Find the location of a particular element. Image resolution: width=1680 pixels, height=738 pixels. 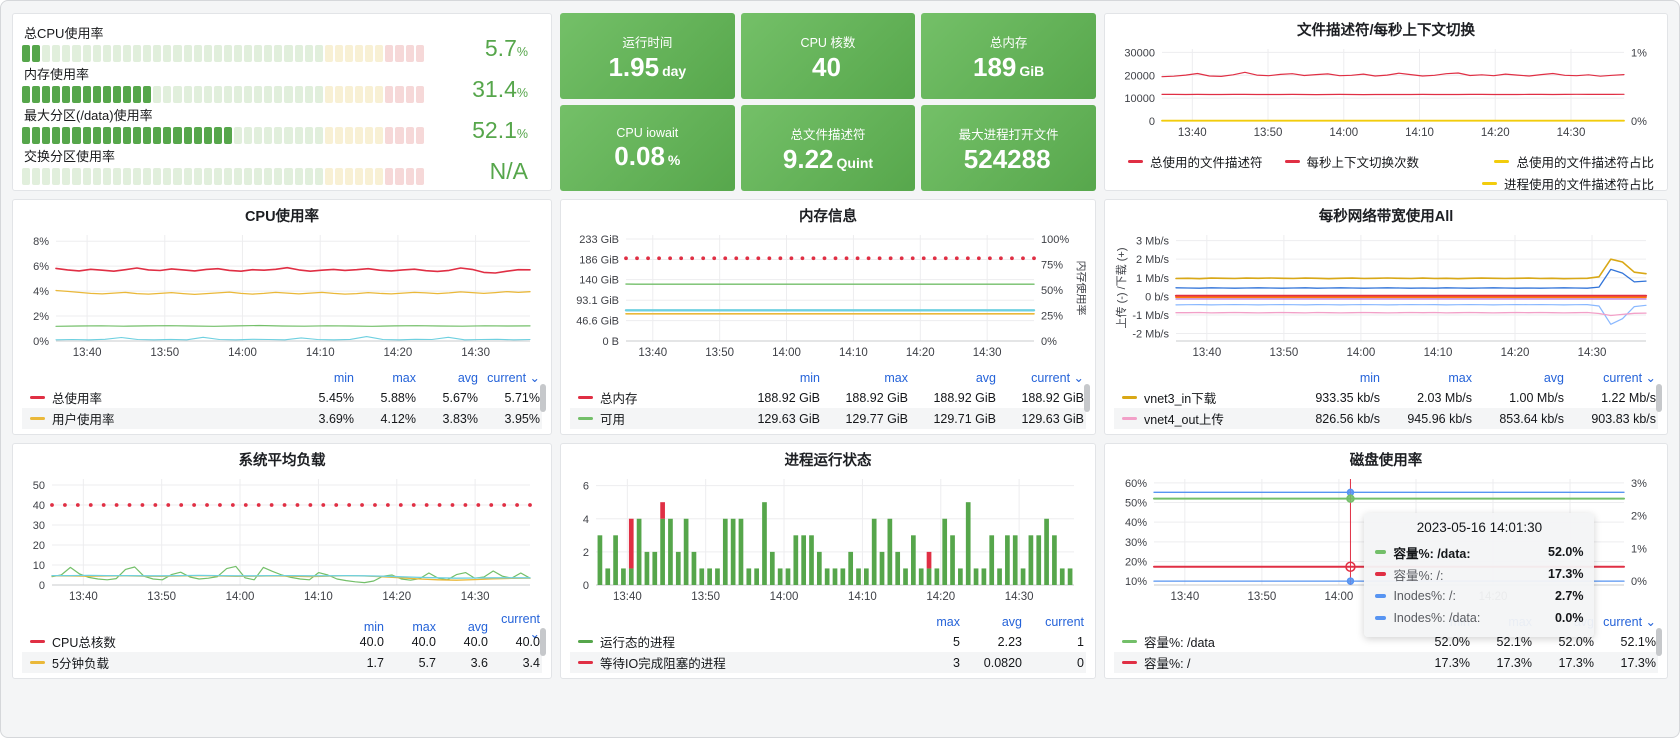

gauge-value-unit: % is located at coordinates (522, 93).